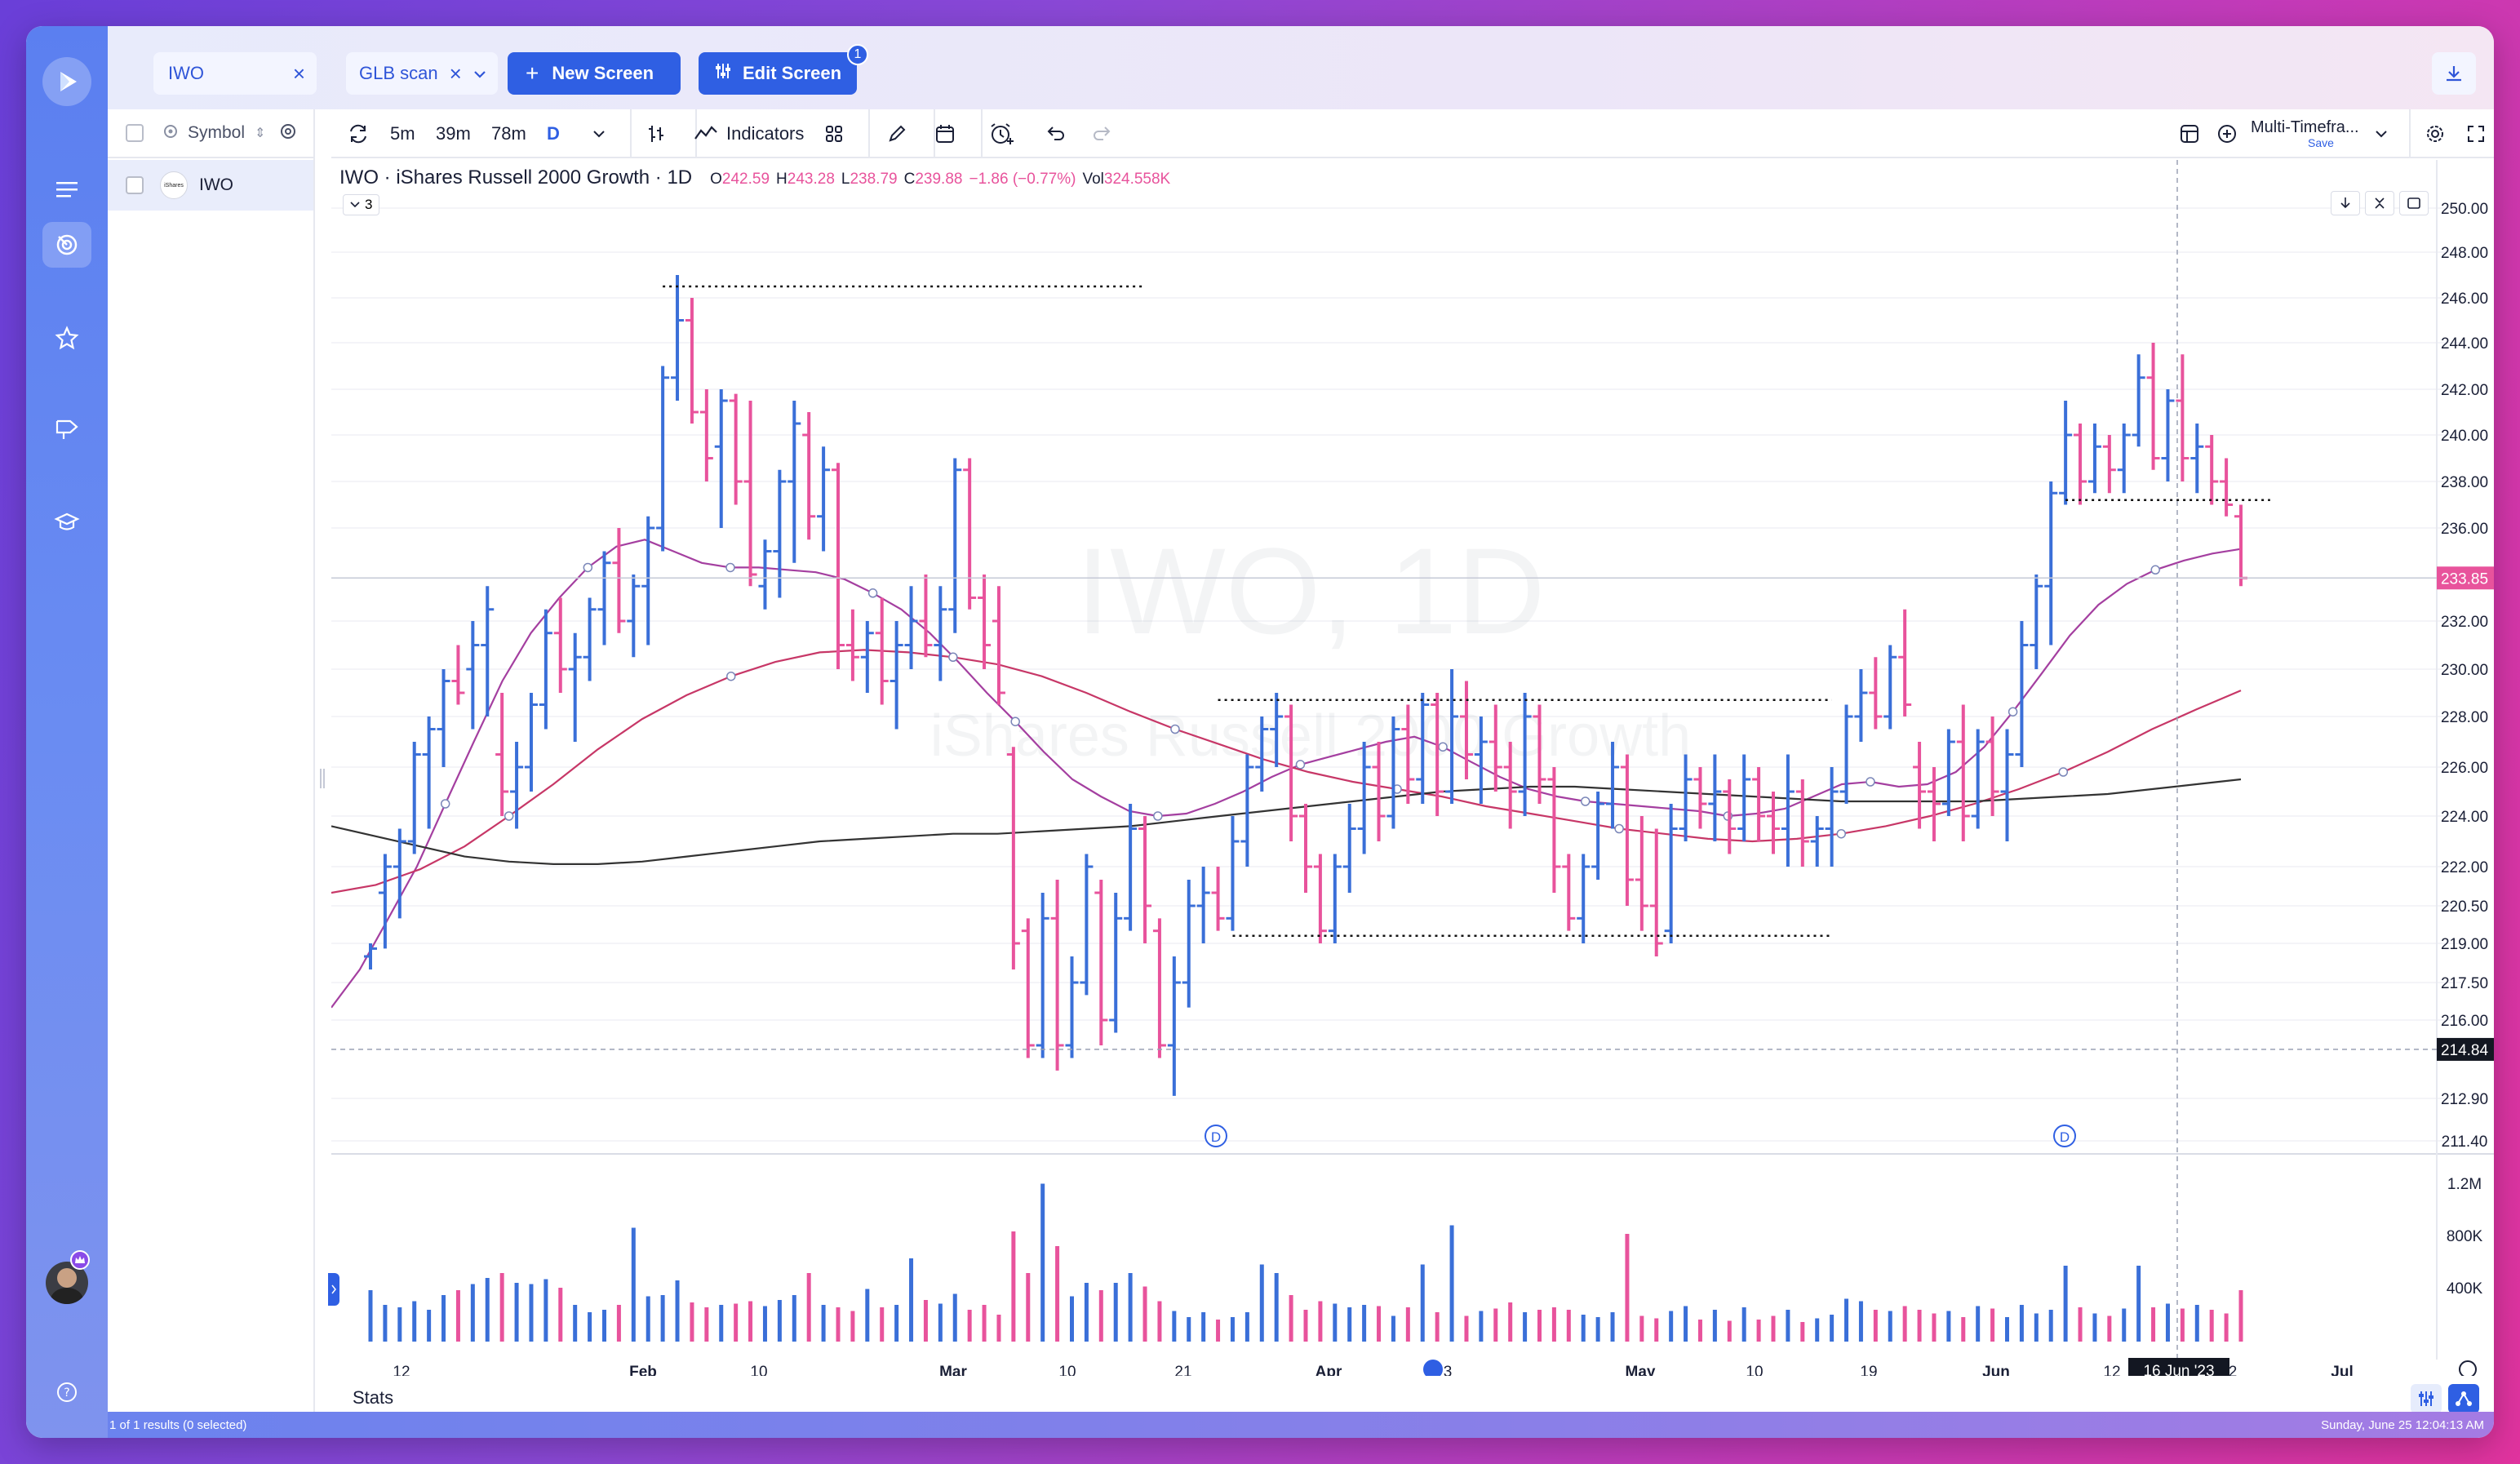 The width and height of the screenshot is (2520, 1464). I want to click on arrow-down-icon, so click(2346, 203).